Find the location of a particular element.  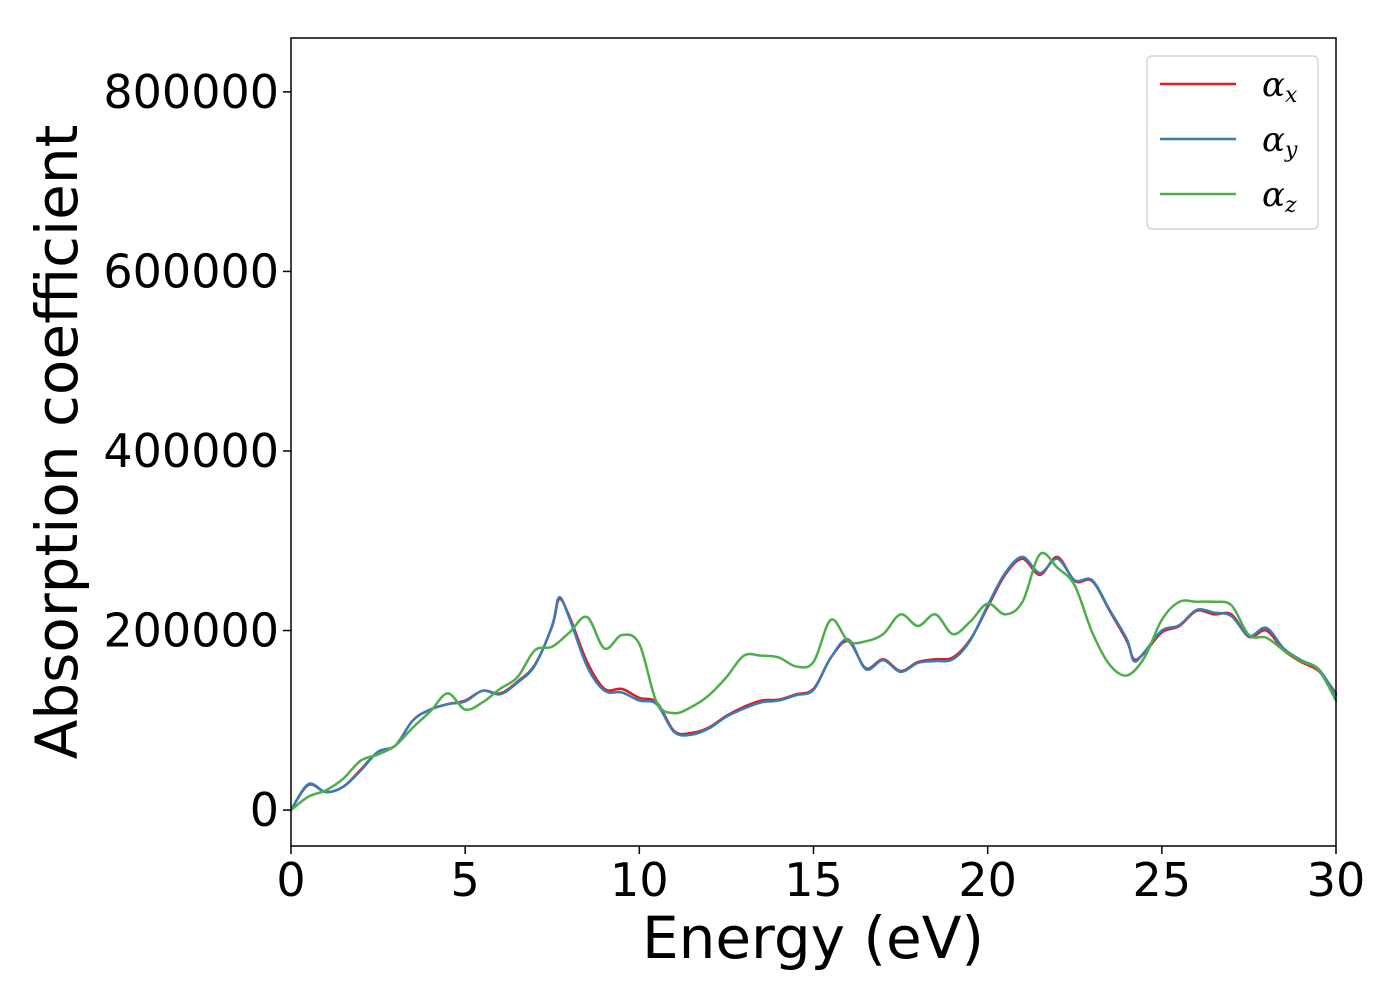

legend: αx αy αz is located at coordinates (1232, 142).